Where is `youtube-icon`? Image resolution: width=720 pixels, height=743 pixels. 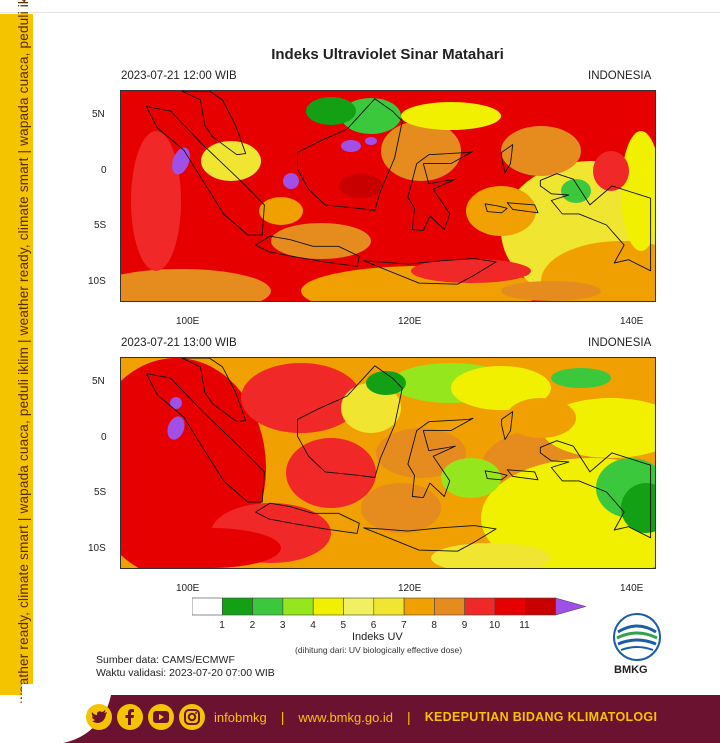 youtube-icon is located at coordinates (161, 717).